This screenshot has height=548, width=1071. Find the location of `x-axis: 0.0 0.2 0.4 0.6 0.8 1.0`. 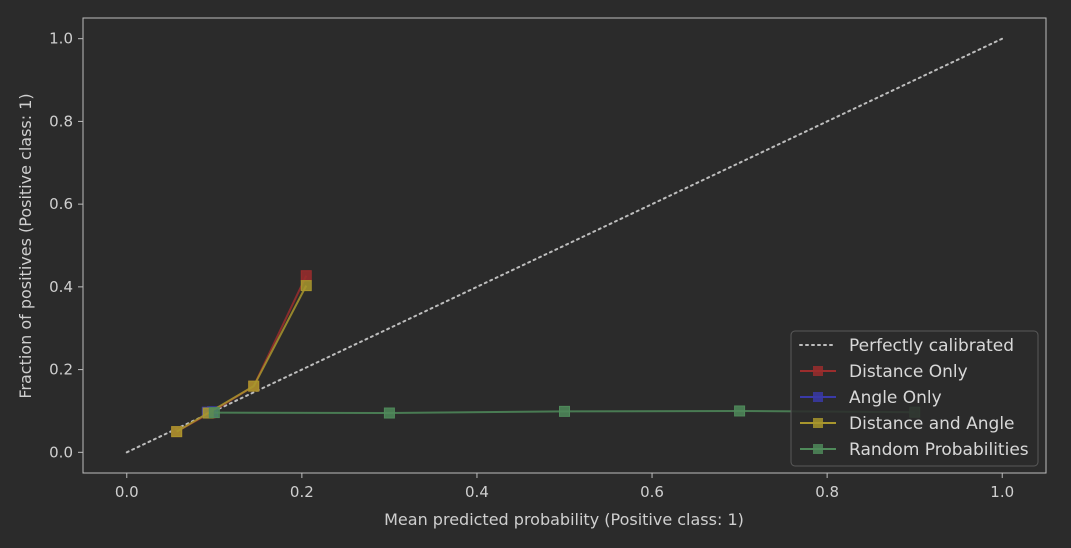

x-axis: 0.0 0.2 0.4 0.6 0.8 1.0 is located at coordinates (564, 487).